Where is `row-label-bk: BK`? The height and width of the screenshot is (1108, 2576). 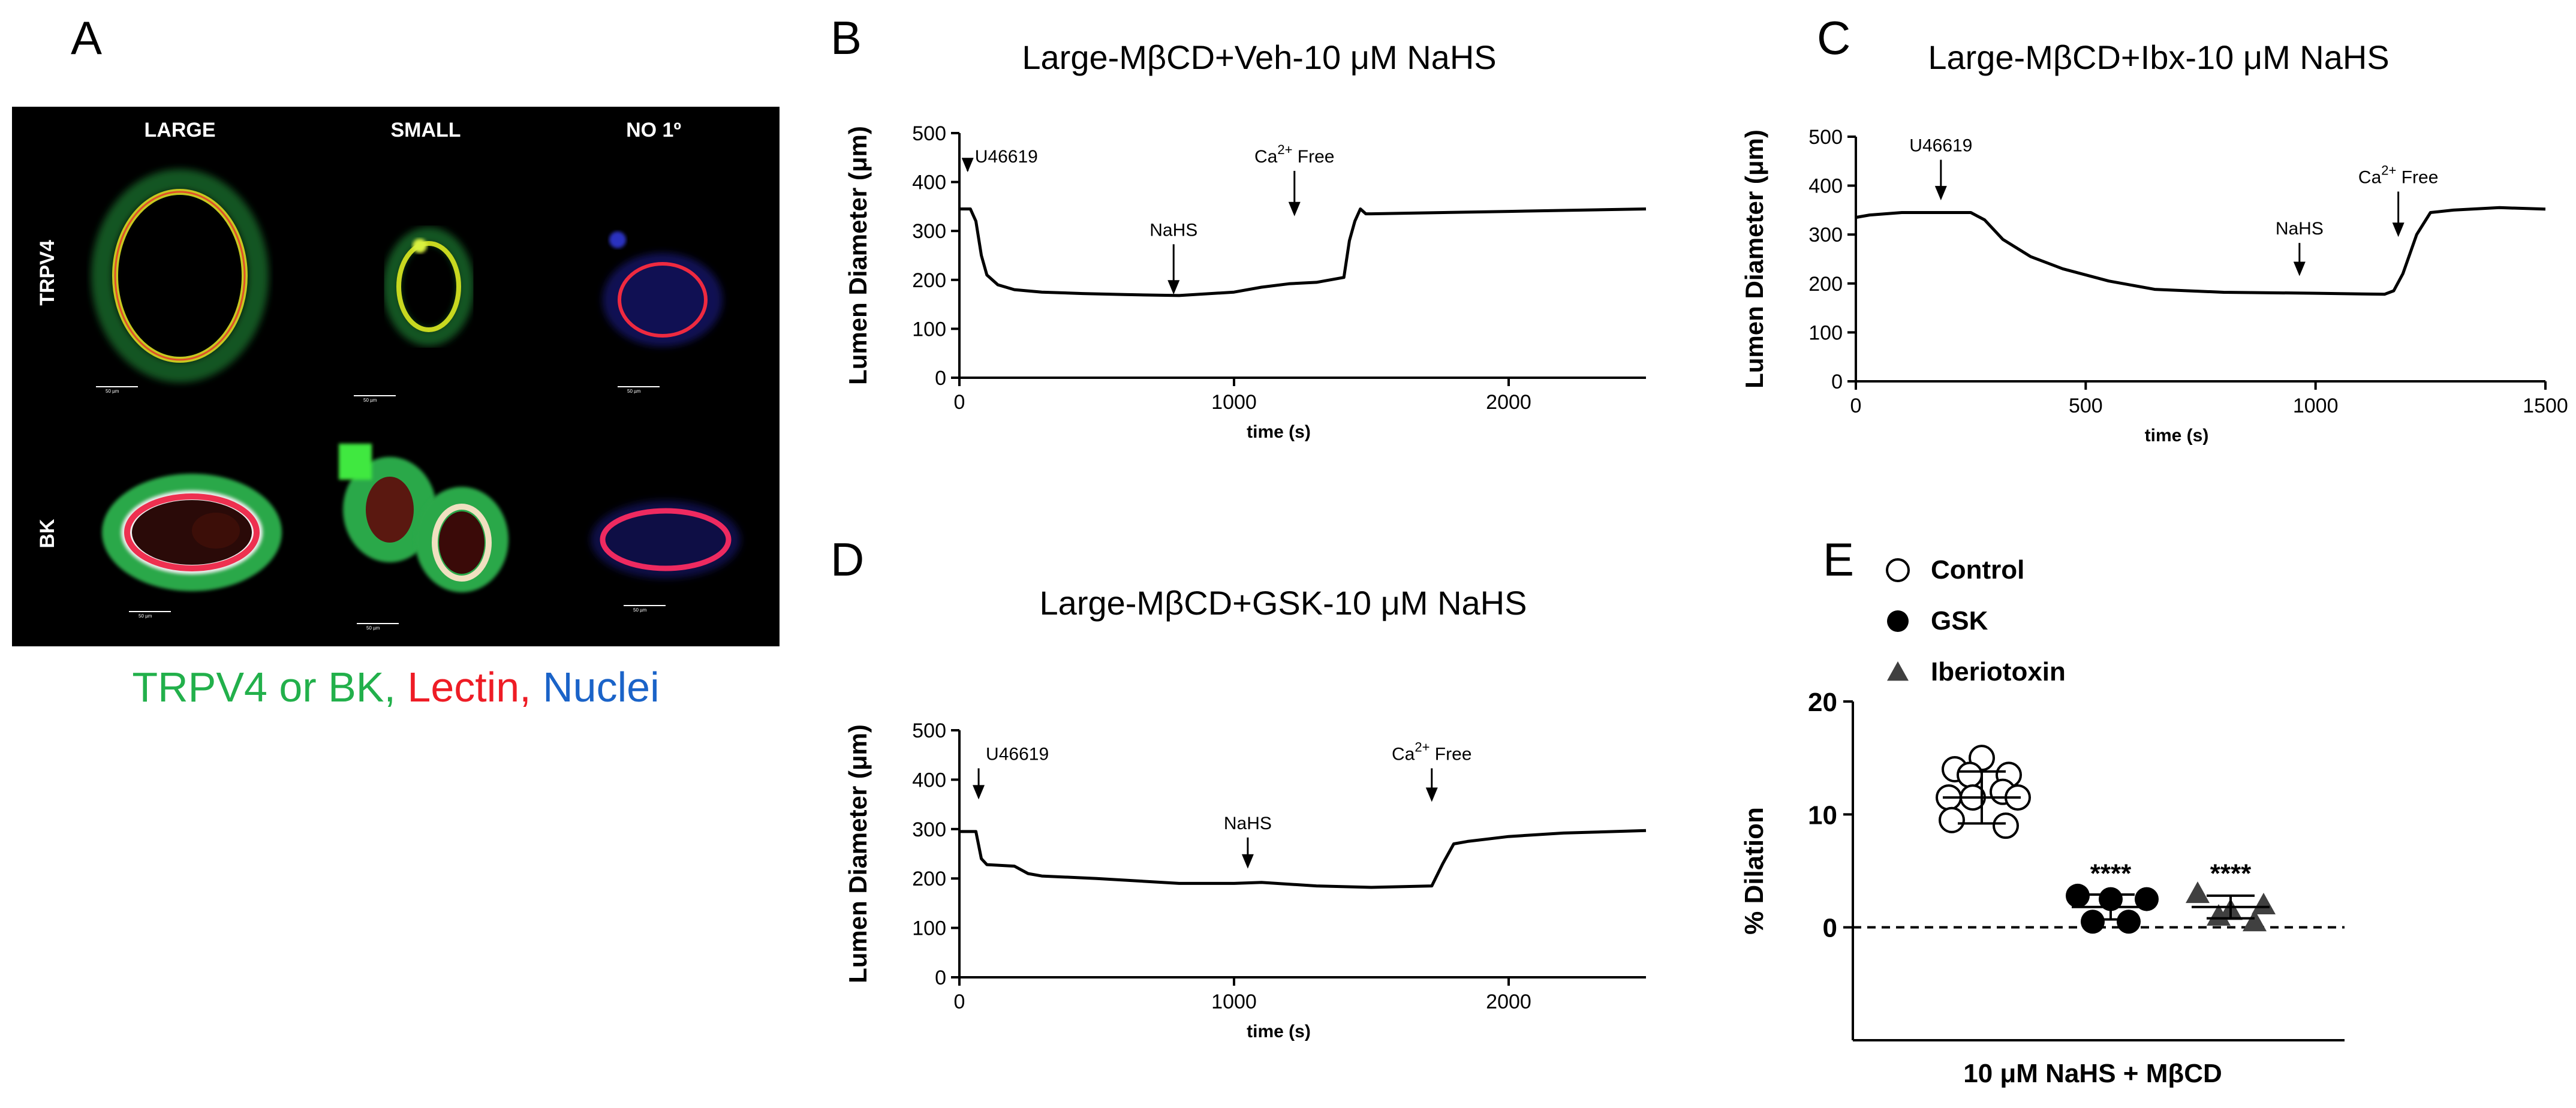 row-label-bk: BK is located at coordinates (47, 534).